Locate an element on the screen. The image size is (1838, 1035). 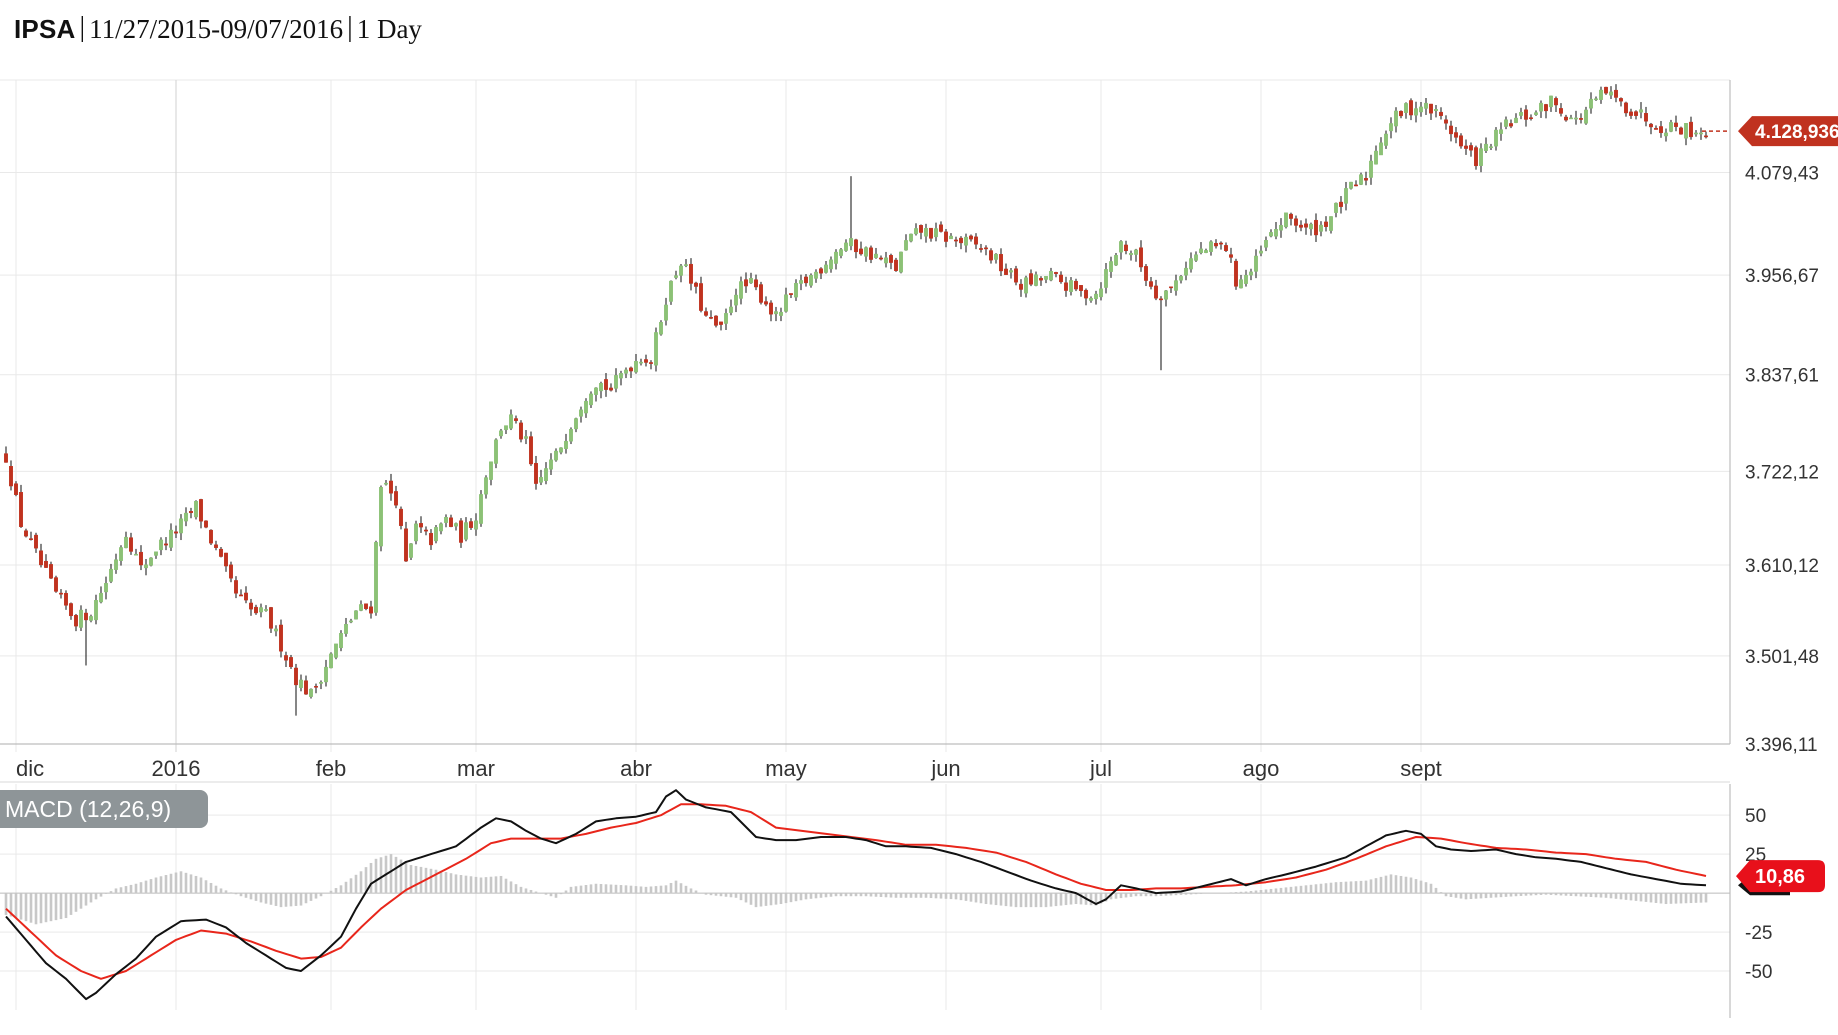
macd-label: MACD (12,26,9) is located at coordinates (104, 809).